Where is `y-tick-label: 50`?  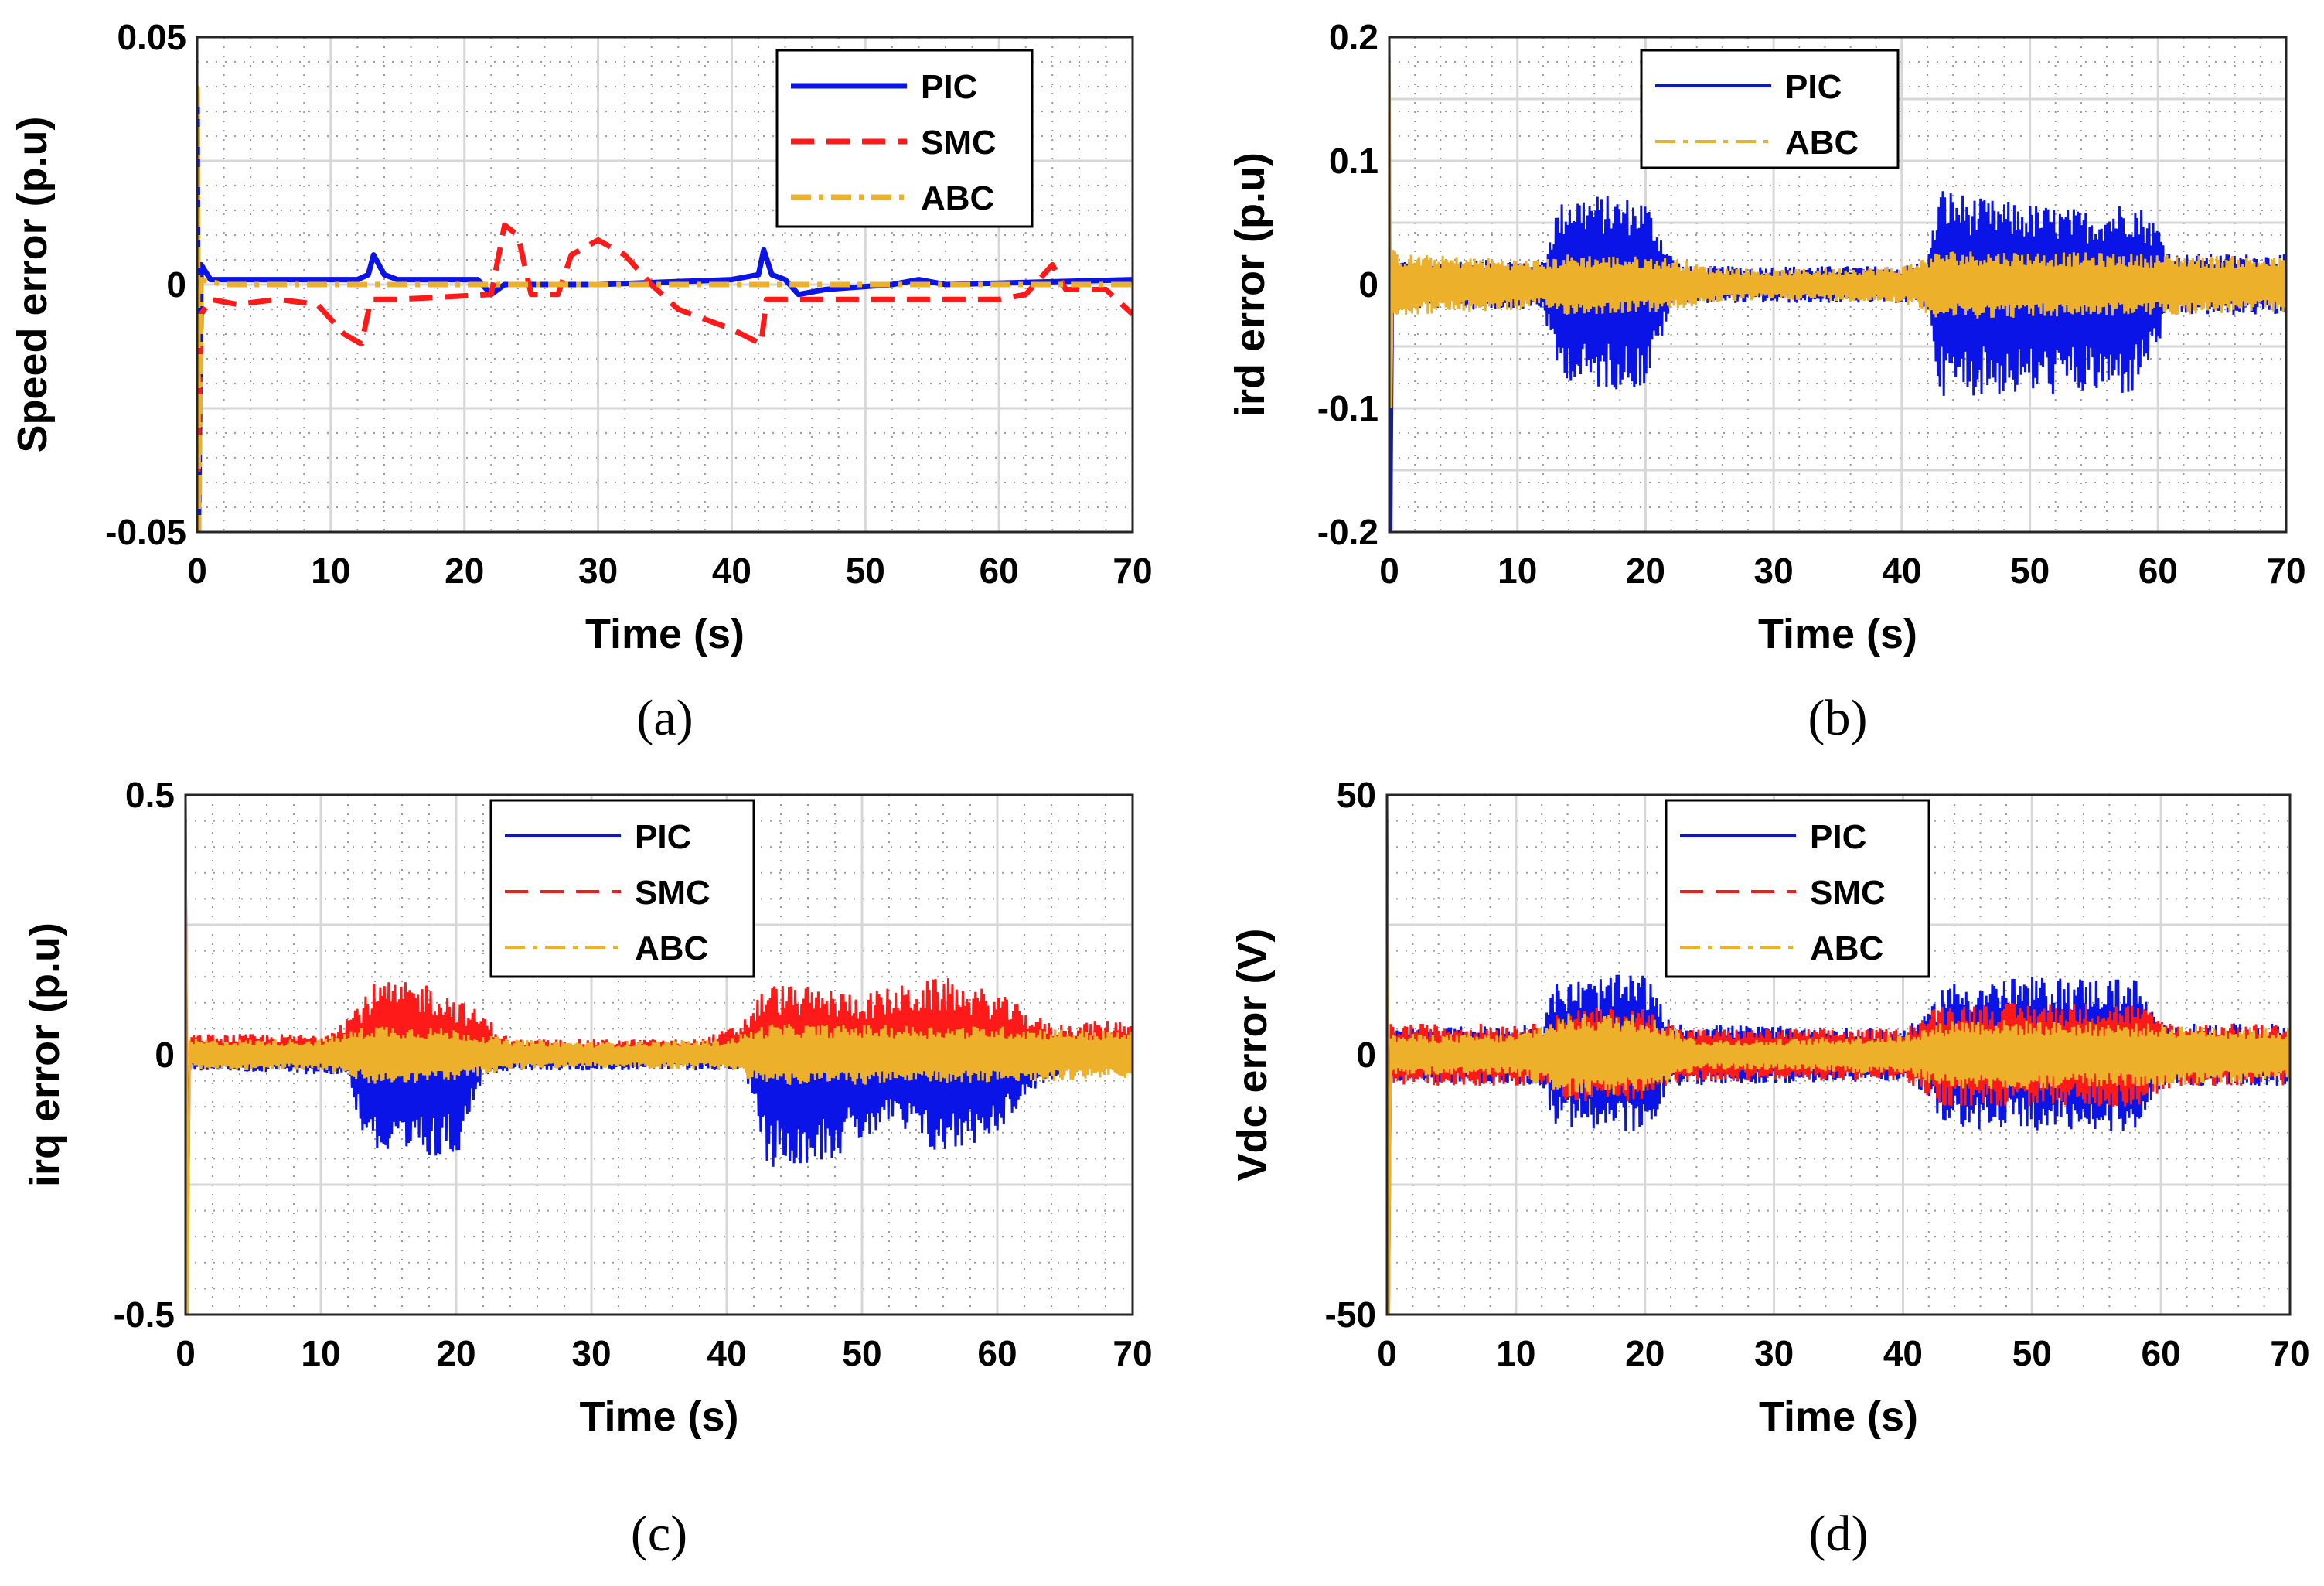 y-tick-label: 50 is located at coordinates (1356, 795).